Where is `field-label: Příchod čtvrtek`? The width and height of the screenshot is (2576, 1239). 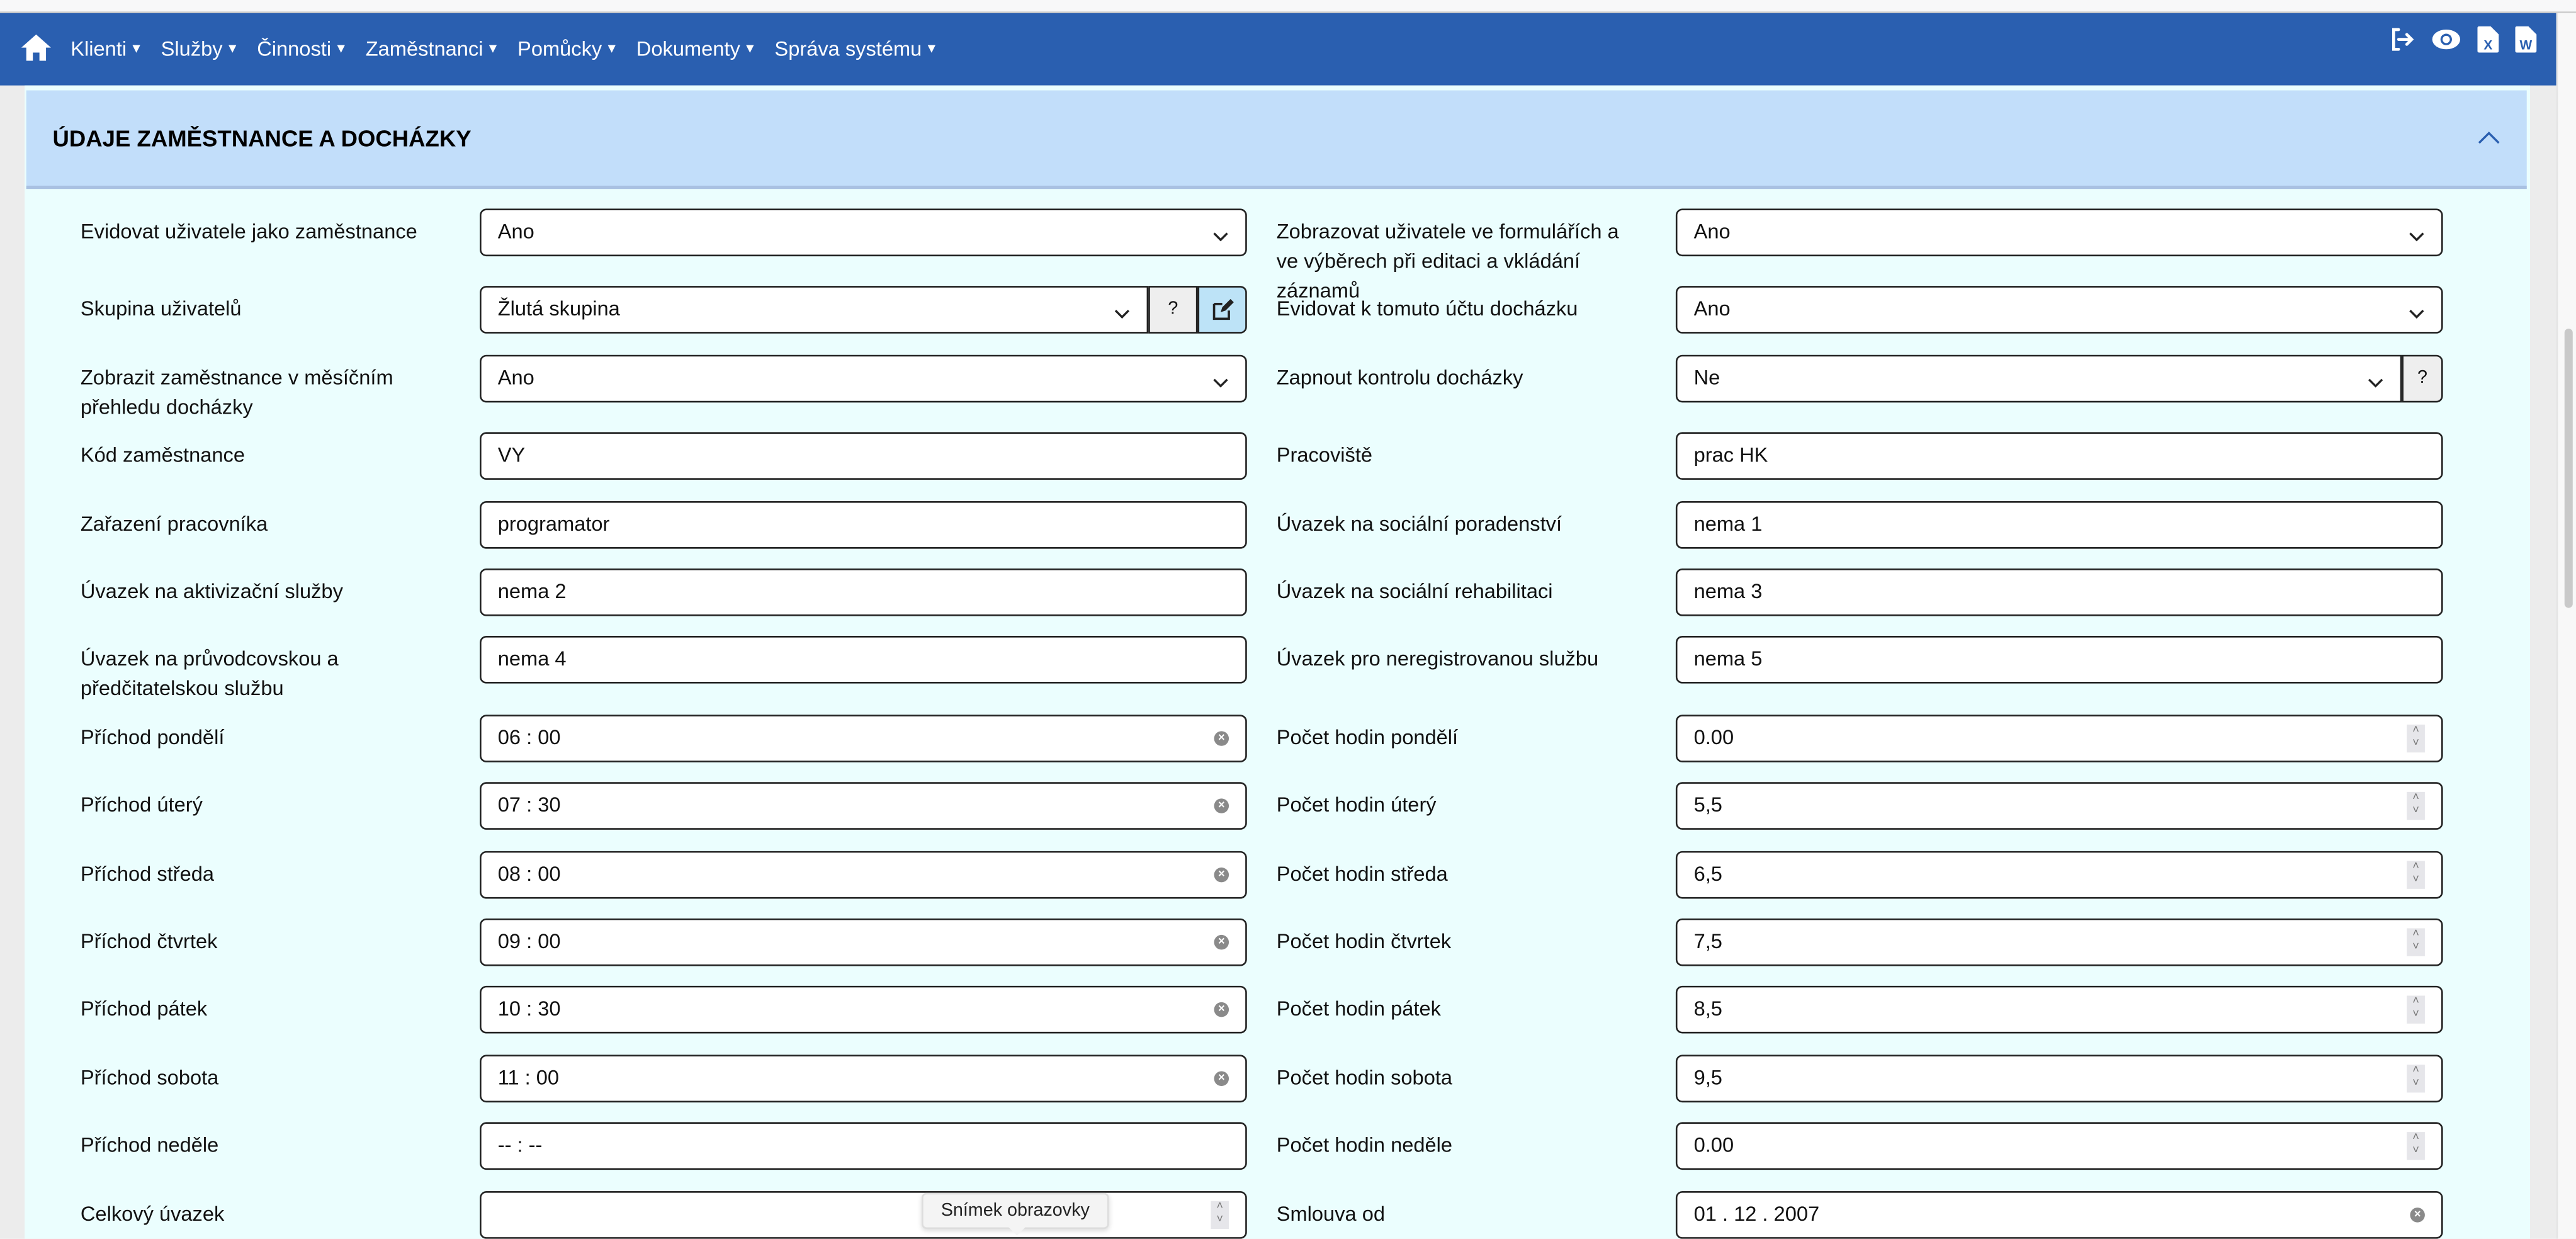 field-label: Příchod čtvrtek is located at coordinates (149, 941).